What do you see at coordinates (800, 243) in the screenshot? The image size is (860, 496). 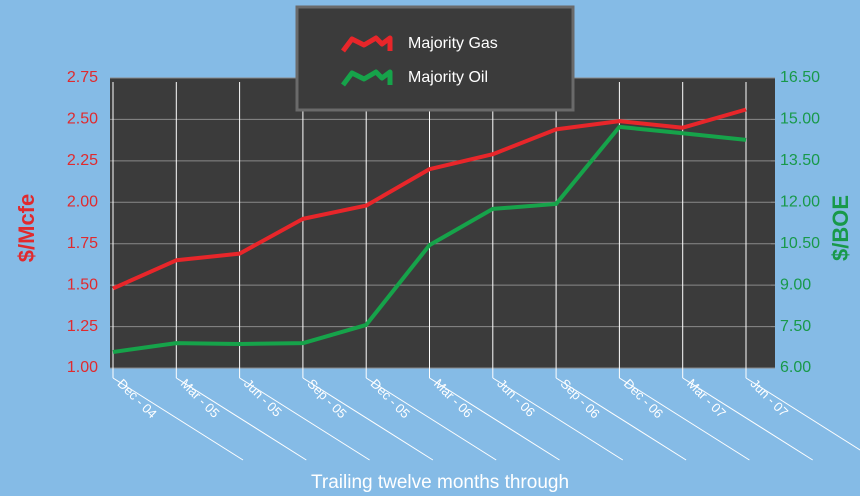 I see `y2-tick-label: 10.50` at bounding box center [800, 243].